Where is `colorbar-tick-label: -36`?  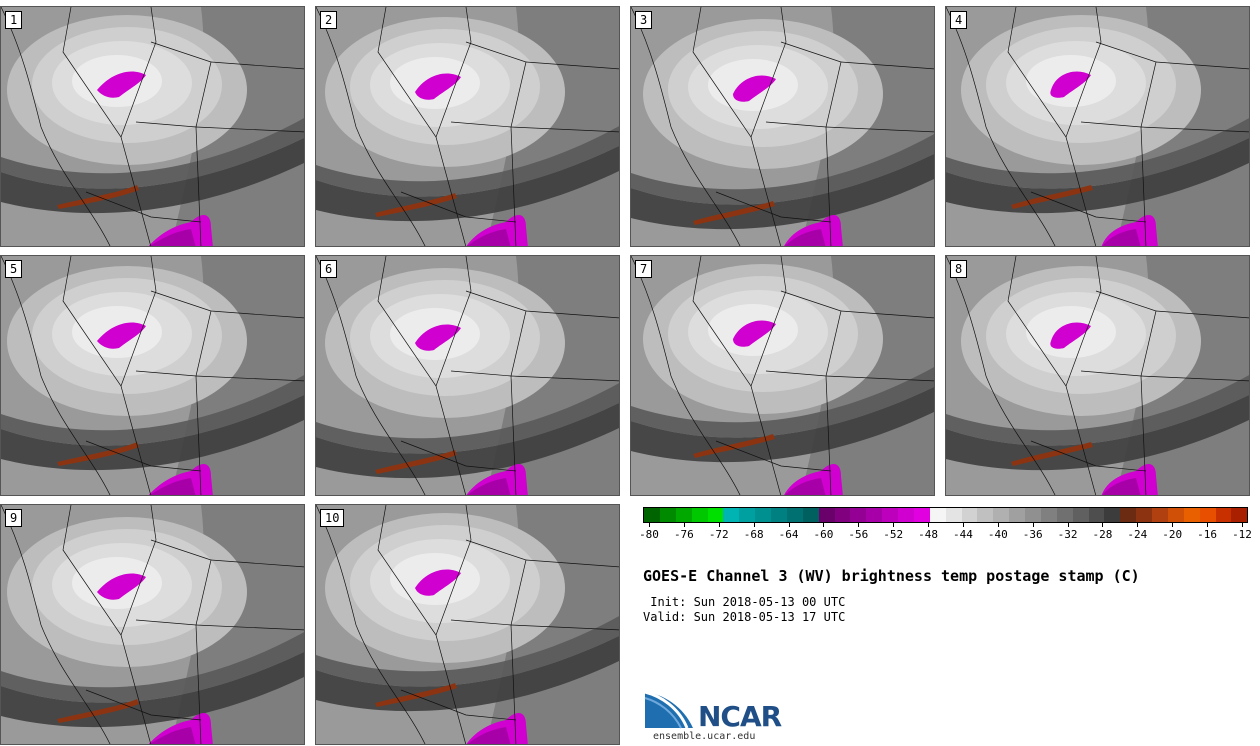
colorbar-tick-label: -36 is located at coordinates (1032, 534).